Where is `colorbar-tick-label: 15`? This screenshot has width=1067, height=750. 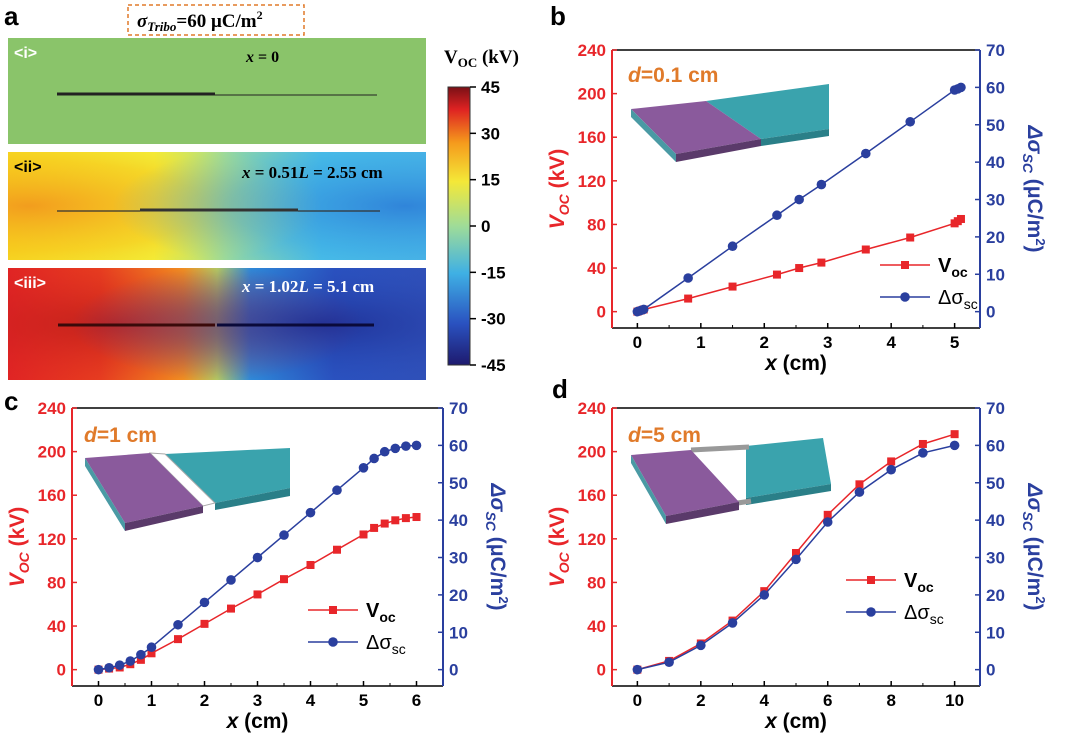
colorbar-tick-label: 15 is located at coordinates (490, 180).